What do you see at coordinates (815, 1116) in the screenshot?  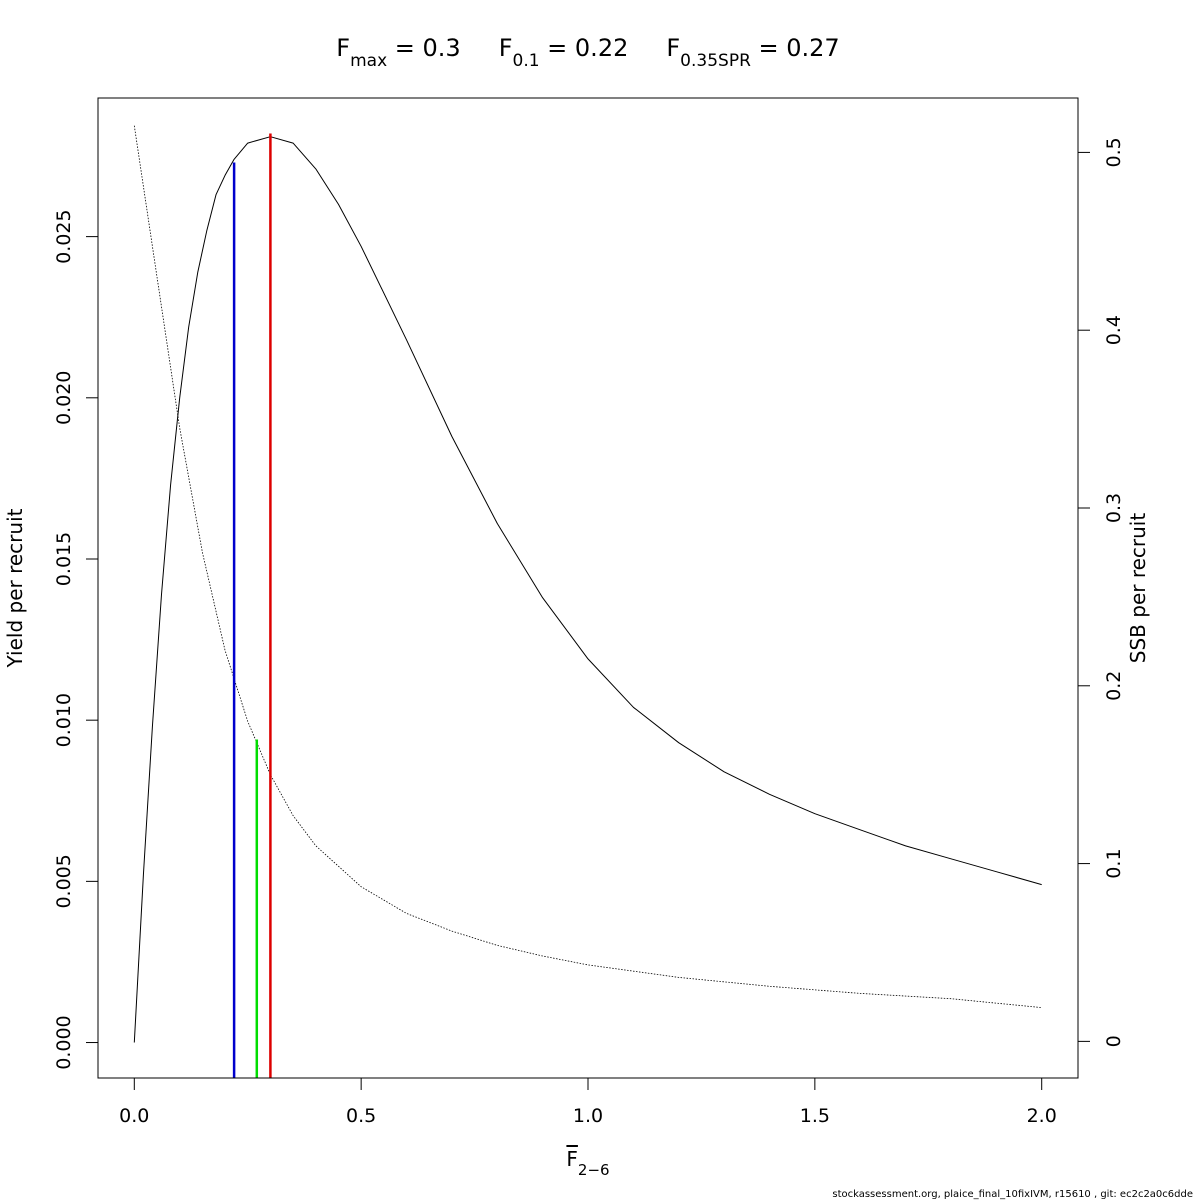 I see `x-tick-label: 1.5` at bounding box center [815, 1116].